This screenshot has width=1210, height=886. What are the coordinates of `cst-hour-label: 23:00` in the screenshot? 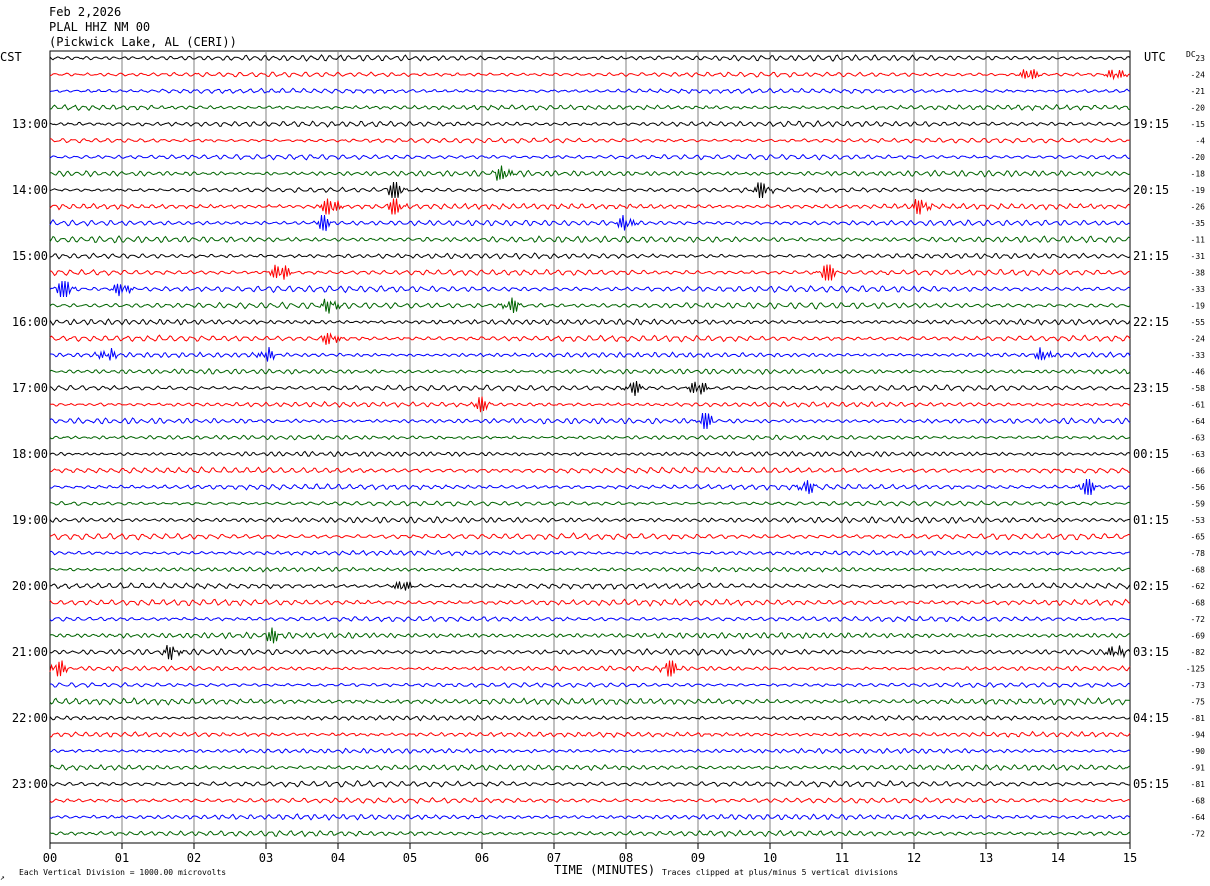 It's located at (30, 784).